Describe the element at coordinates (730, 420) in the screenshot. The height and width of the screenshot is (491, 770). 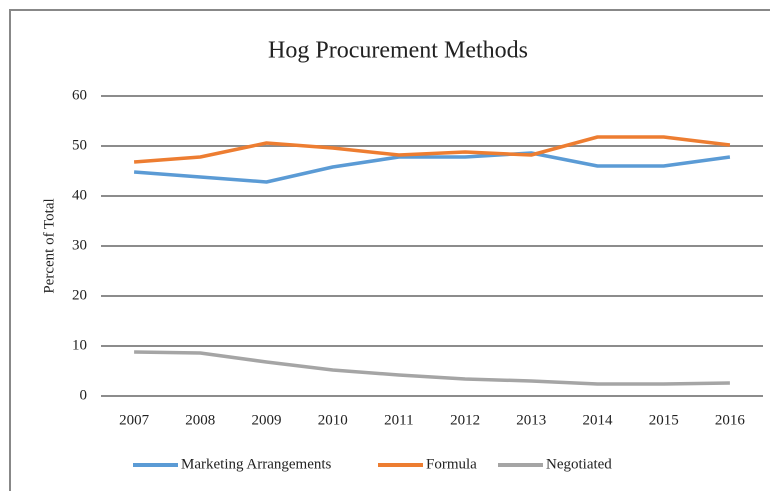
I see `x-tick-label: 2016` at that location.